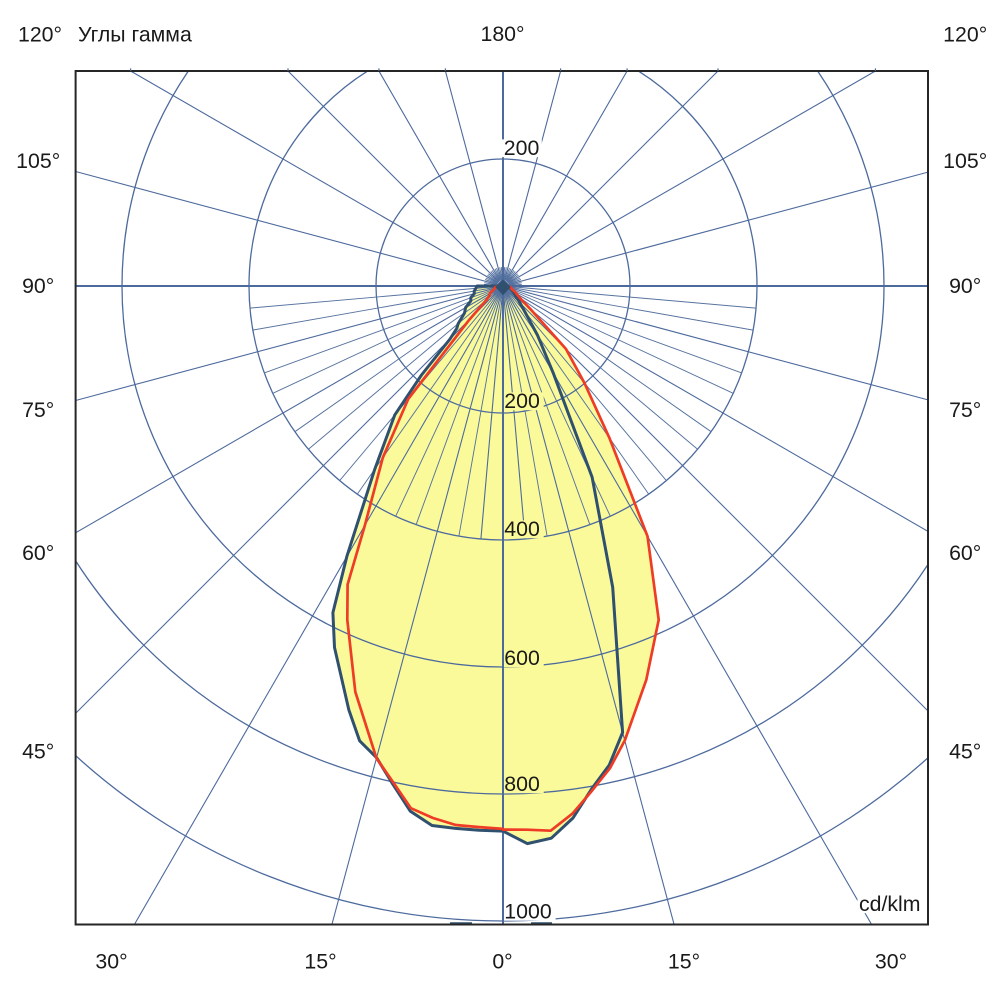 The image size is (1000, 1000). Describe the element at coordinates (528, 912) in the screenshot. I see `svg-text: 1000` at that location.